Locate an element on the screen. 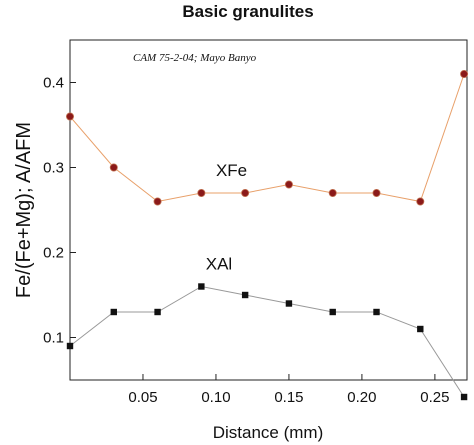 This screenshot has width=474, height=445. x-tick-label: 0.10 is located at coordinates (215, 397).